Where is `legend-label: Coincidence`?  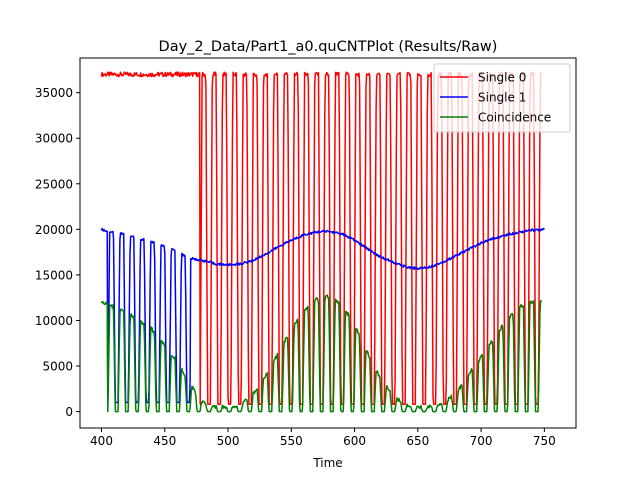 legend-label: Coincidence is located at coordinates (514, 118).